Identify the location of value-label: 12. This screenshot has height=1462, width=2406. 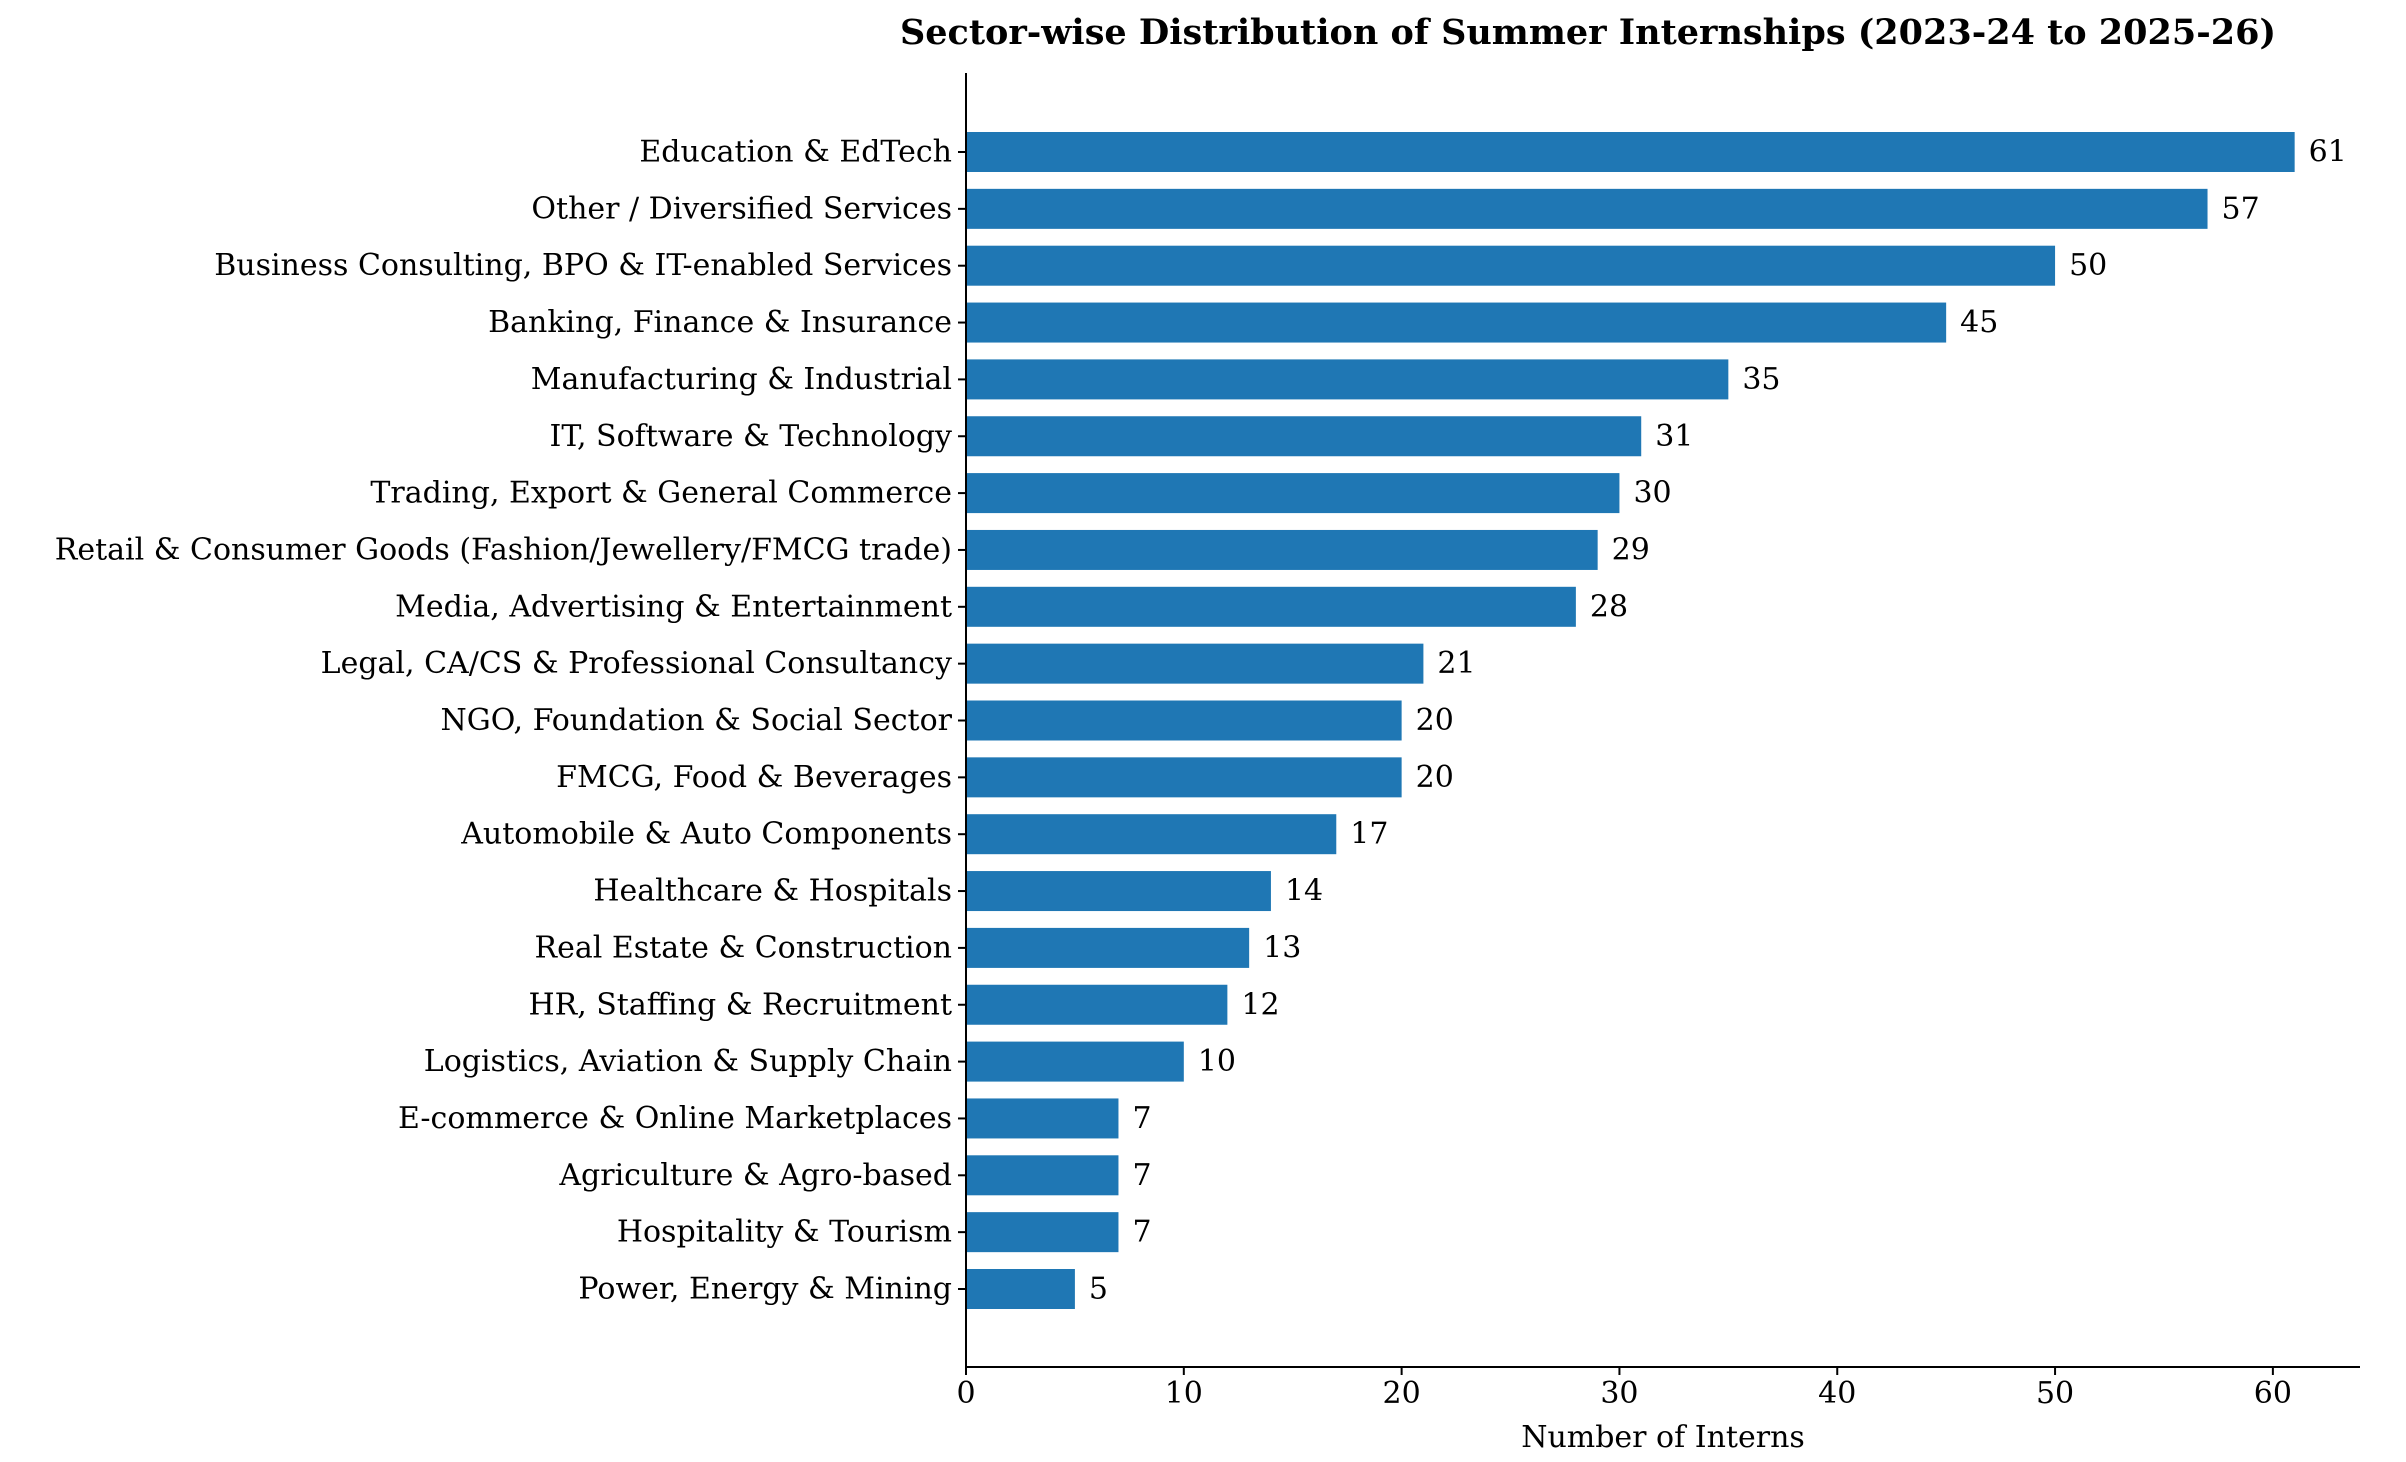
(1260, 1004).